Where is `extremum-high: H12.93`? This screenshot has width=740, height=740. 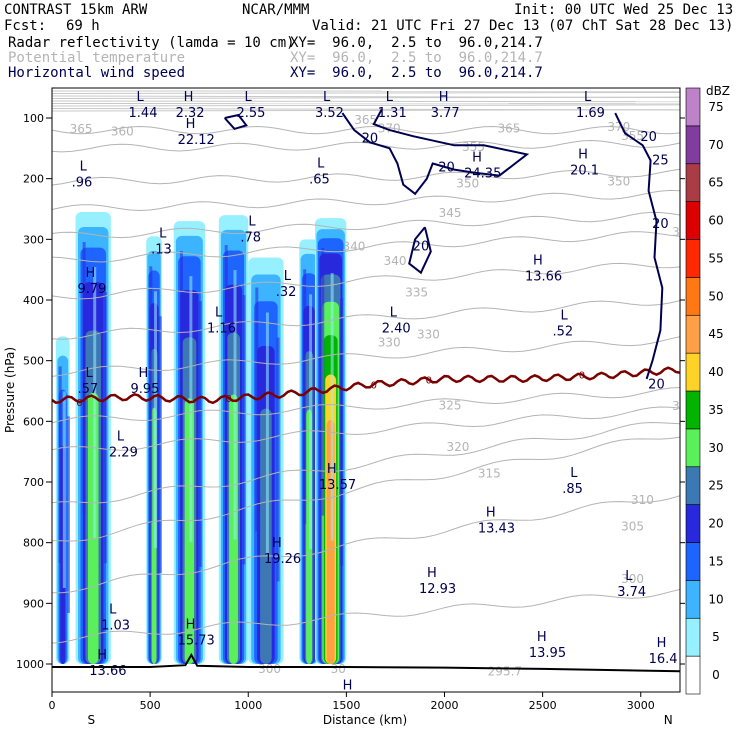
extremum-high: H12.93 is located at coordinates (437, 581).